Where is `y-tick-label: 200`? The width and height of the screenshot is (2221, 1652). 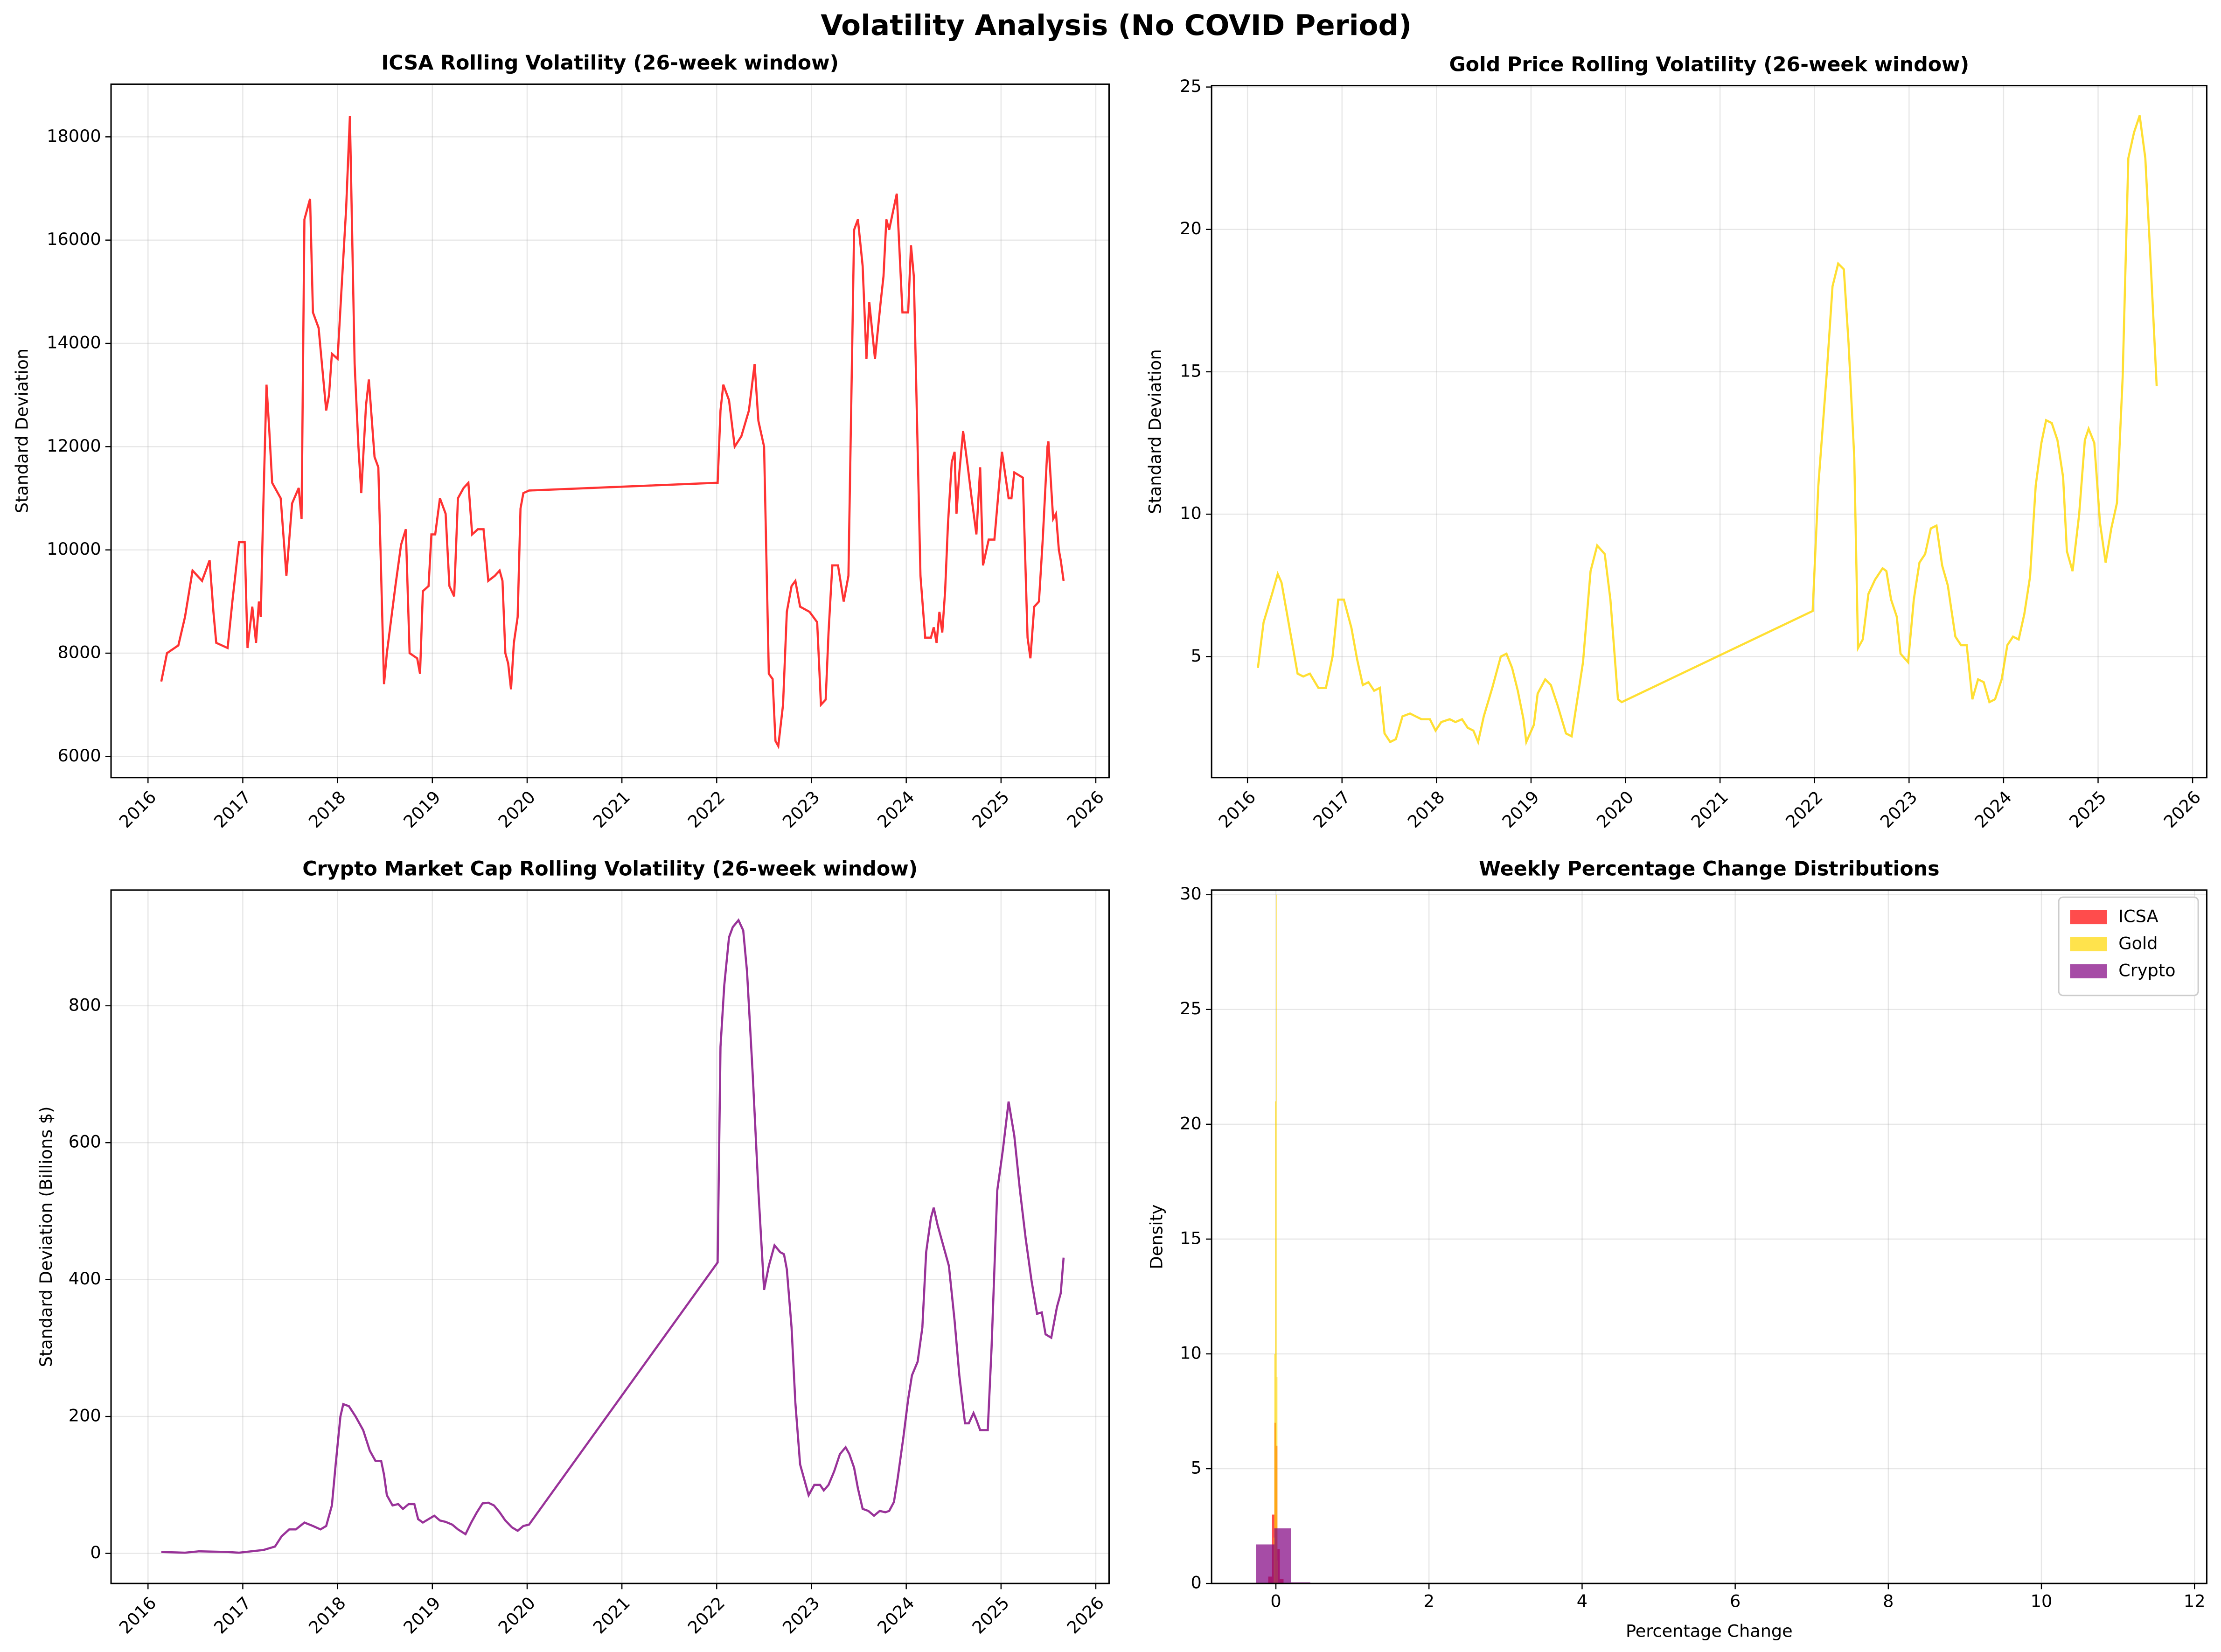
y-tick-label: 200 is located at coordinates (85, 1416).